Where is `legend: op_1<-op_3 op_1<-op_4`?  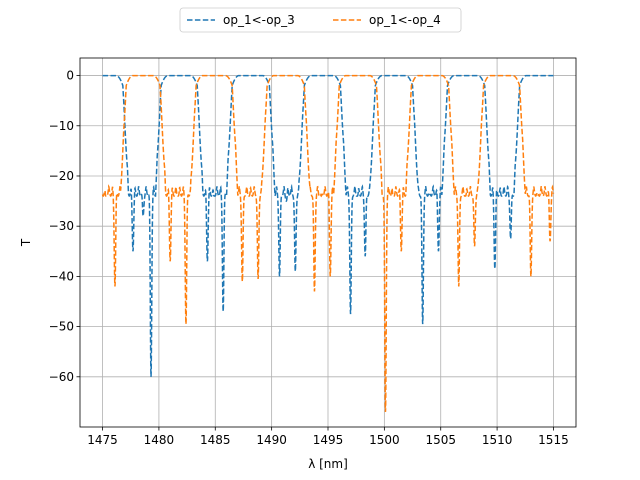
legend: op_1<-op_3 op_1<-op_4 is located at coordinates (320, 20).